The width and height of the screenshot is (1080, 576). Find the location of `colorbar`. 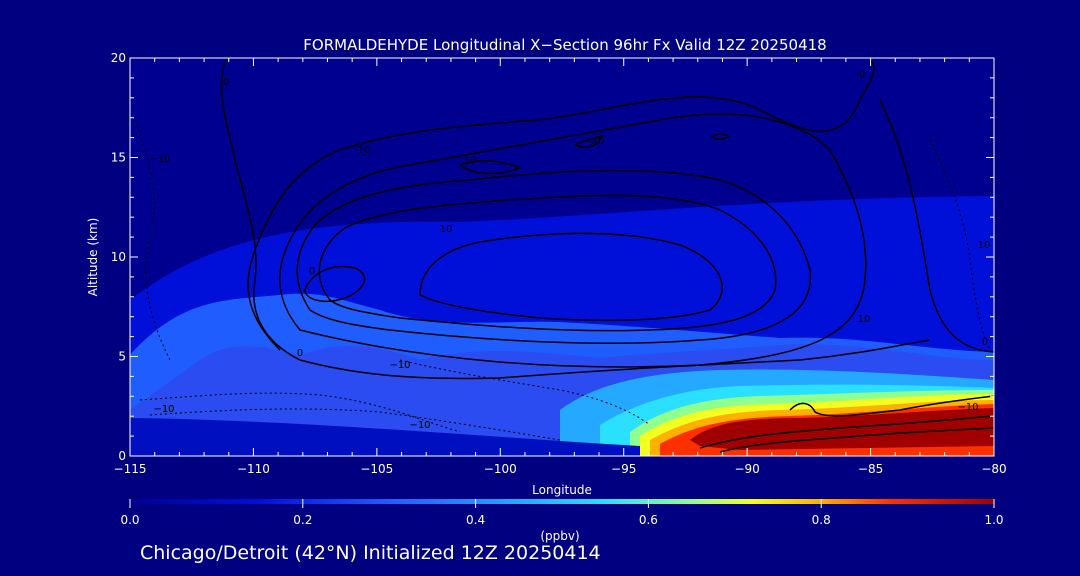

colorbar is located at coordinates (562, 501).